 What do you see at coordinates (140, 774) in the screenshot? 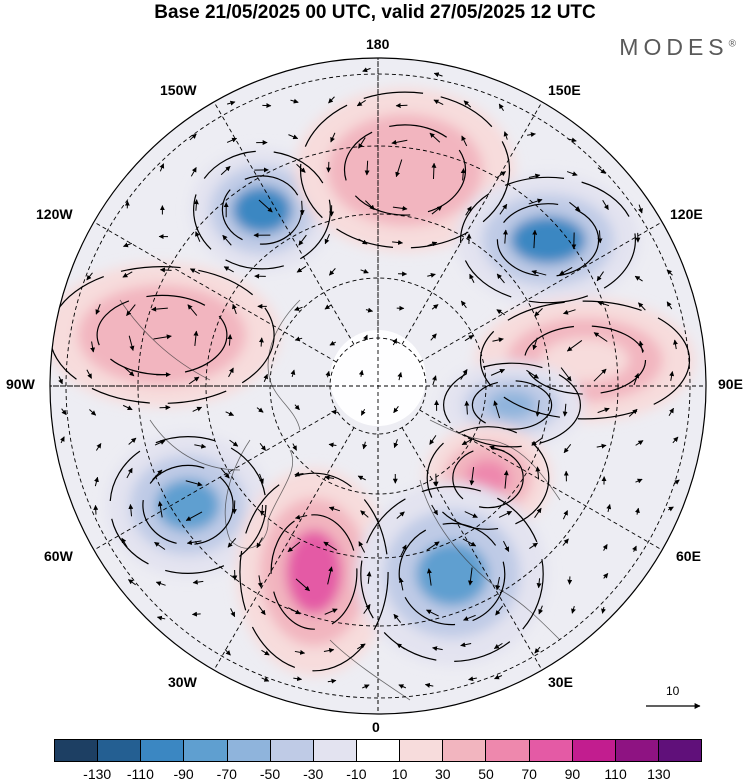
I see `colorbar-tick-label: -110` at bounding box center [140, 774].